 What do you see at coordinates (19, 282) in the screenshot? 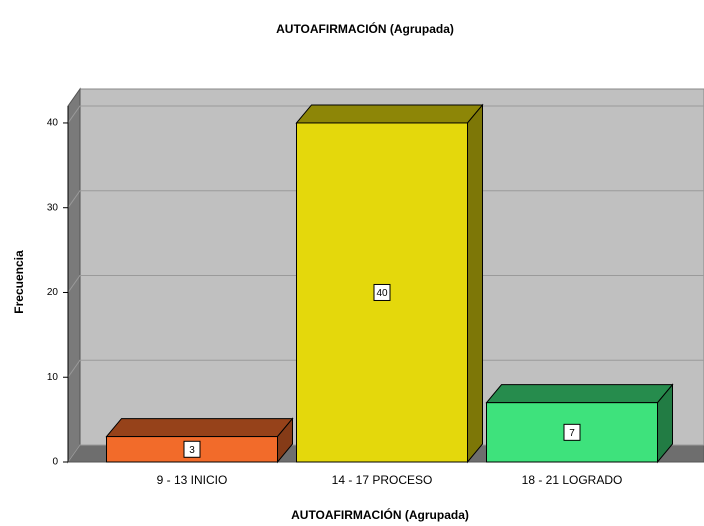
I see `y-axis-label: Frecuencia` at bounding box center [19, 282].